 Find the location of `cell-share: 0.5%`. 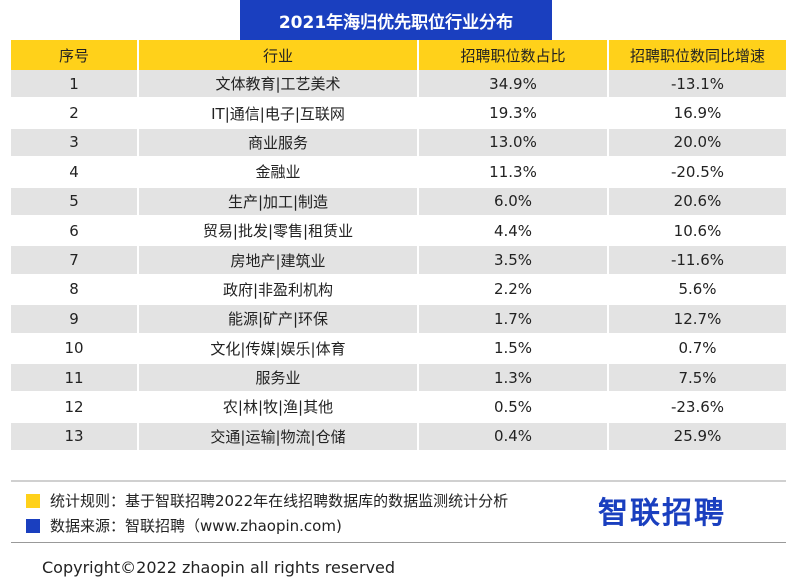

cell-share: 0.5% is located at coordinates (514, 408).